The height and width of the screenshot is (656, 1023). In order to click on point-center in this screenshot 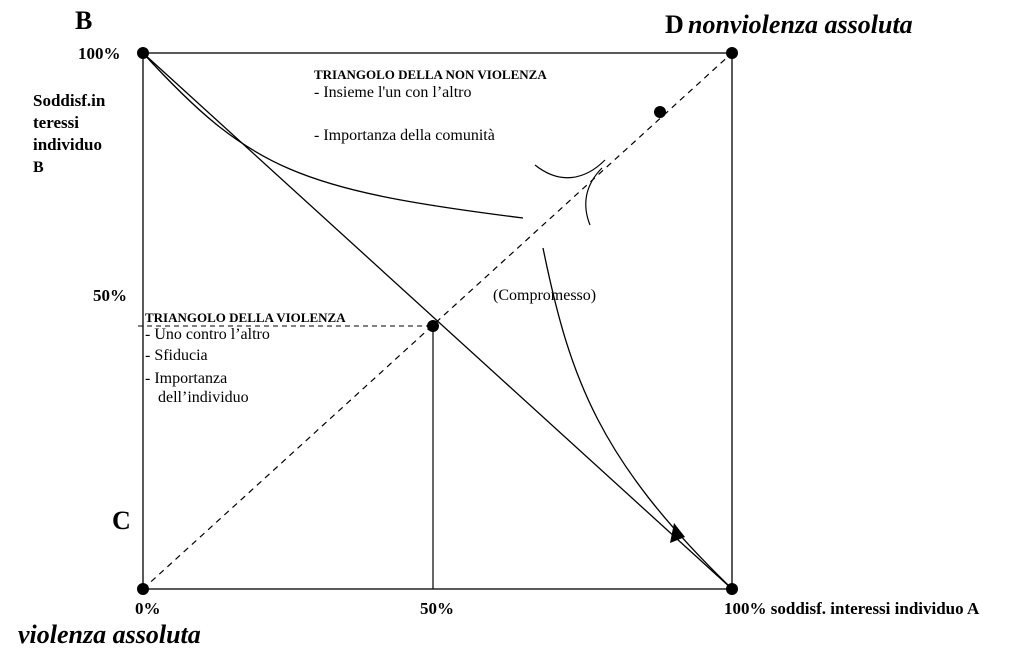, I will do `click(433, 326)`.